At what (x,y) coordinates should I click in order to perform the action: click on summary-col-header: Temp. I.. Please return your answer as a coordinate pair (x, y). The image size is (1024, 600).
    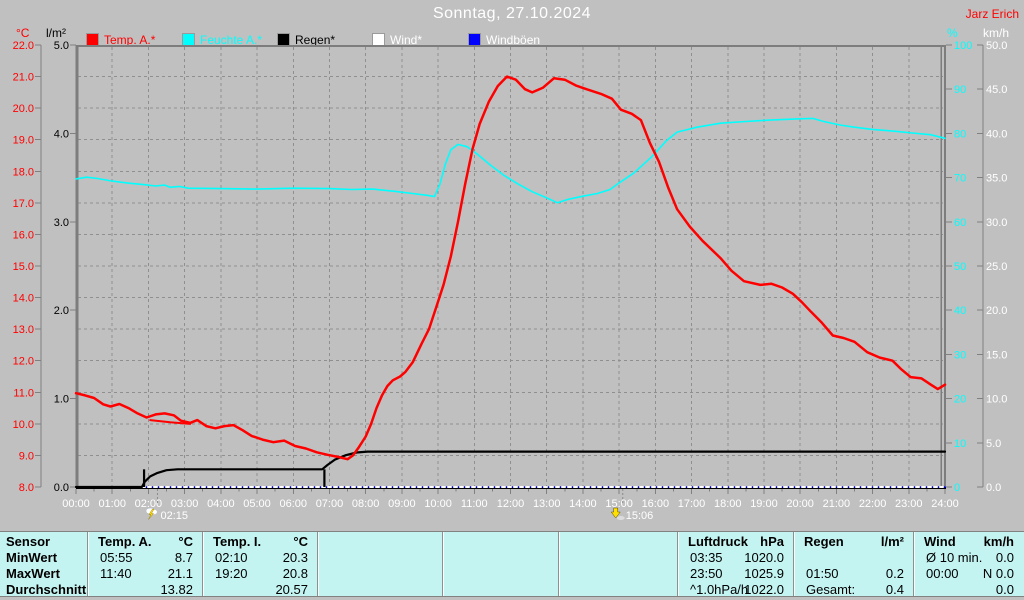
    Looking at the image, I should click on (237, 541).